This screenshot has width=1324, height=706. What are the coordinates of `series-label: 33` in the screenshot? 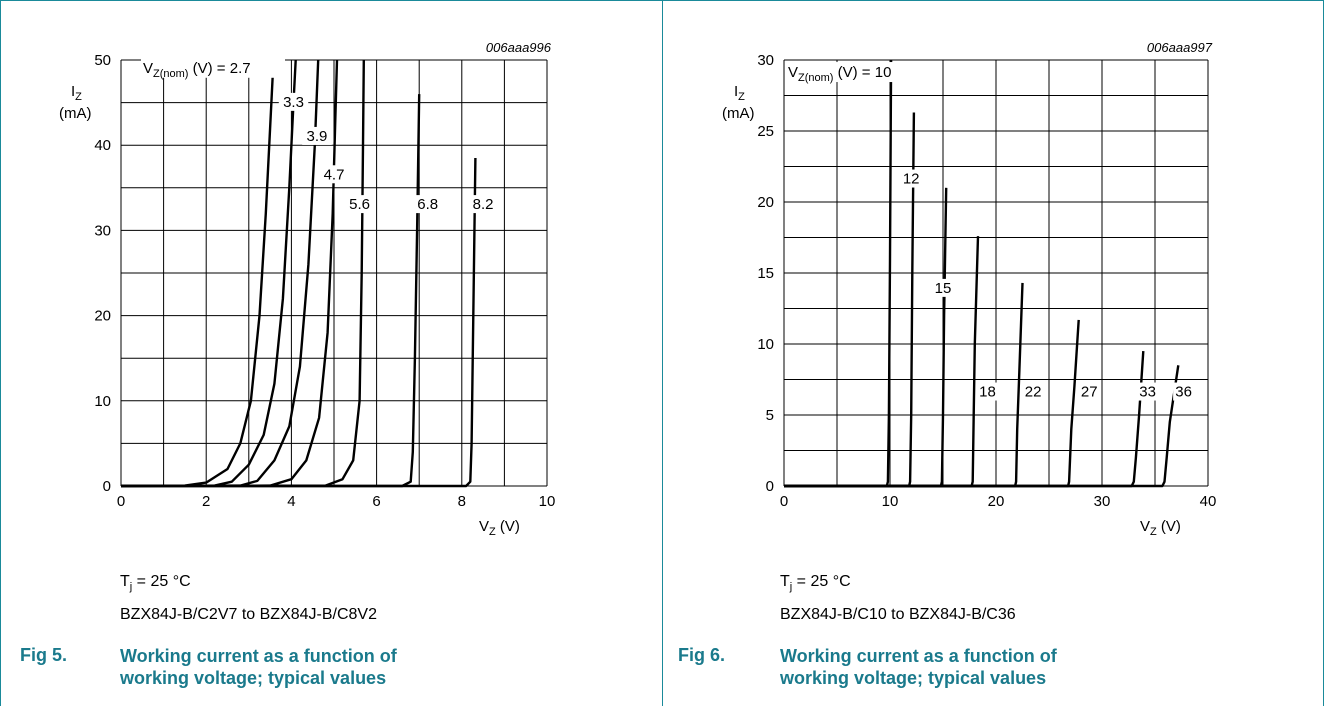 It's located at (1147, 392).